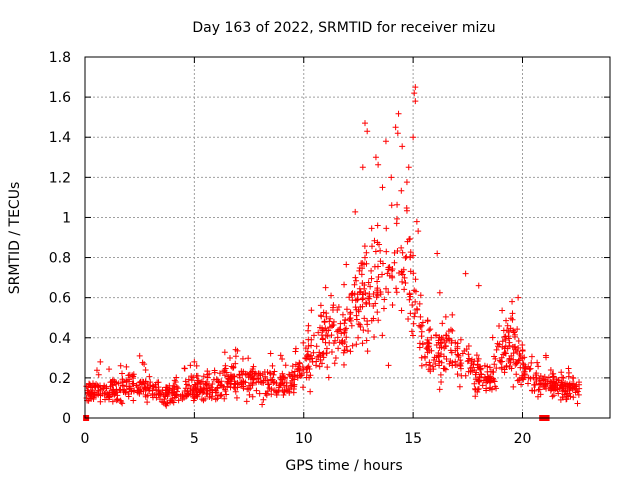  Describe the element at coordinates (60, 379) in the screenshot. I see `y-tick-label: 0.2` at that location.